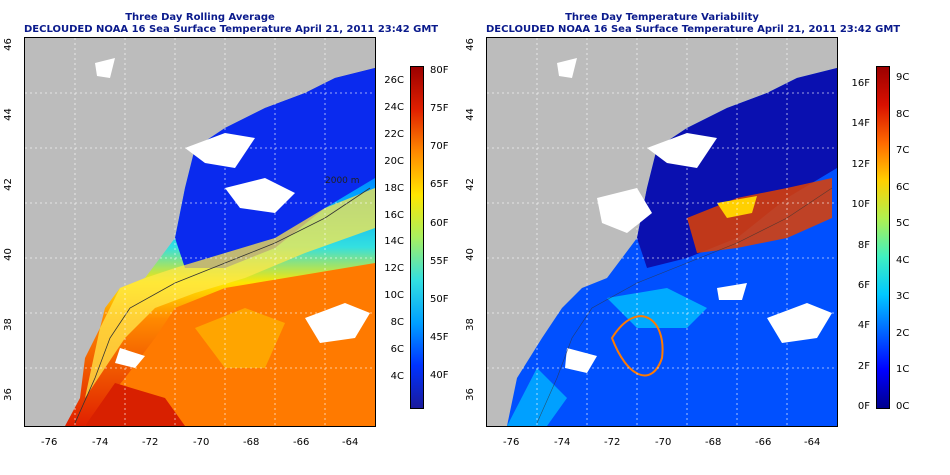 The image size is (950, 475). What do you see at coordinates (240, 338) in the screenshot?
I see `warm-eddy` at bounding box center [240, 338].